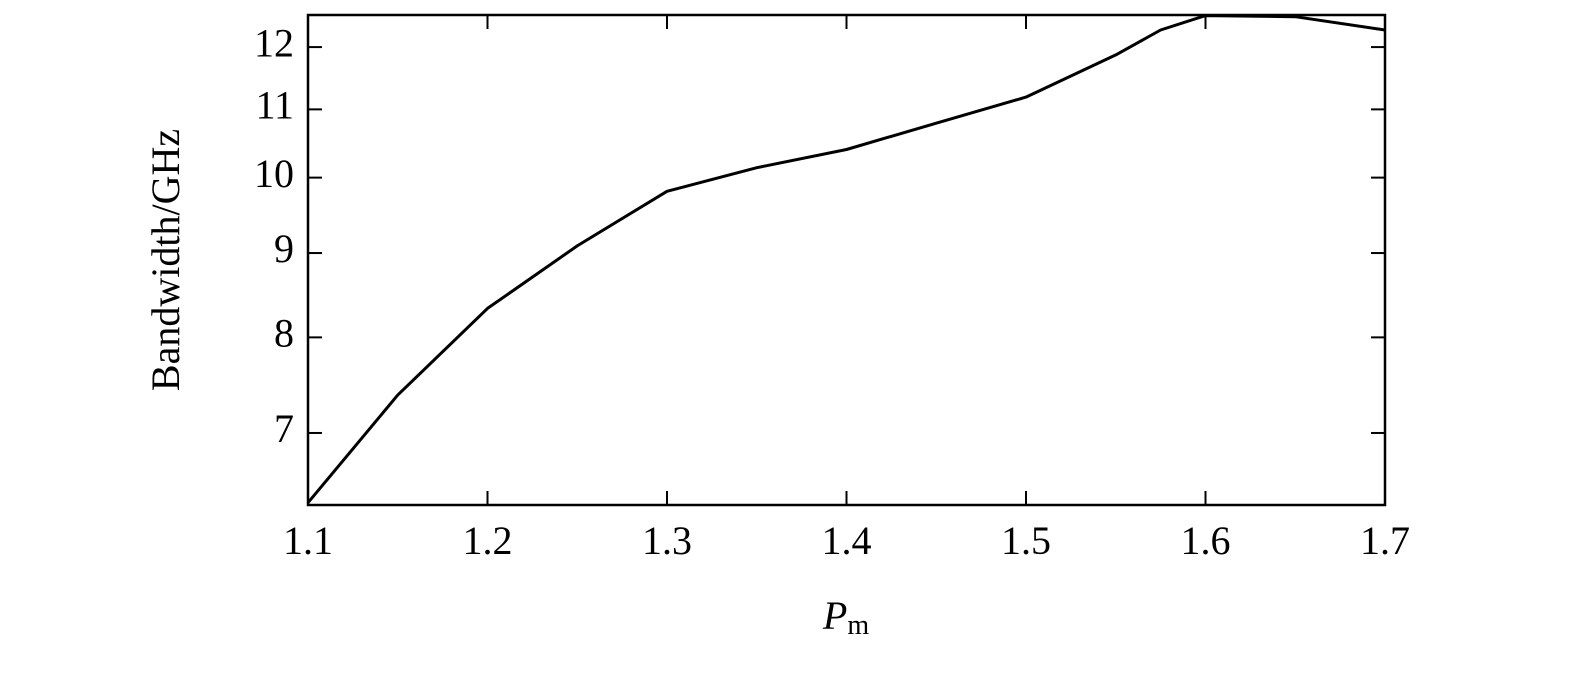  What do you see at coordinates (858, 625) in the screenshot?
I see `x-axis-label-sub: m` at bounding box center [858, 625].